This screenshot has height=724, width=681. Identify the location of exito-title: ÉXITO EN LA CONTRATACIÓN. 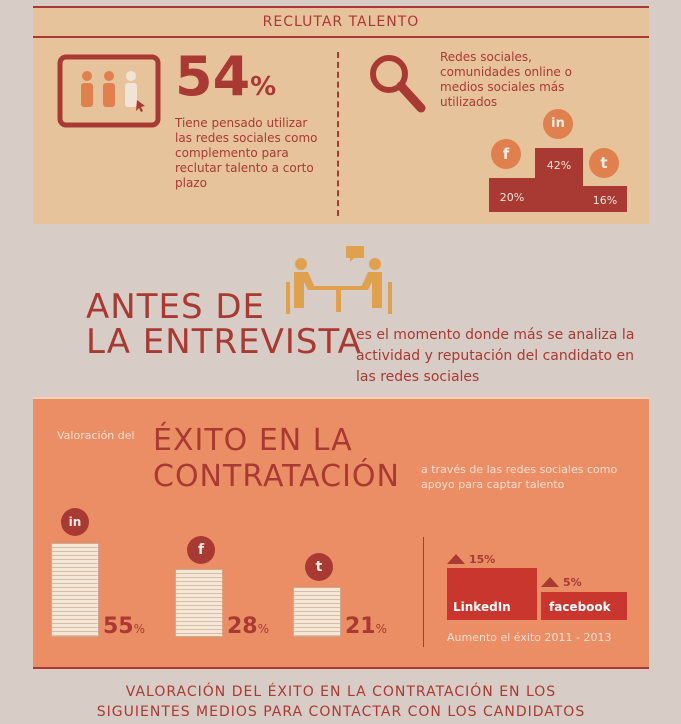
(276, 458).